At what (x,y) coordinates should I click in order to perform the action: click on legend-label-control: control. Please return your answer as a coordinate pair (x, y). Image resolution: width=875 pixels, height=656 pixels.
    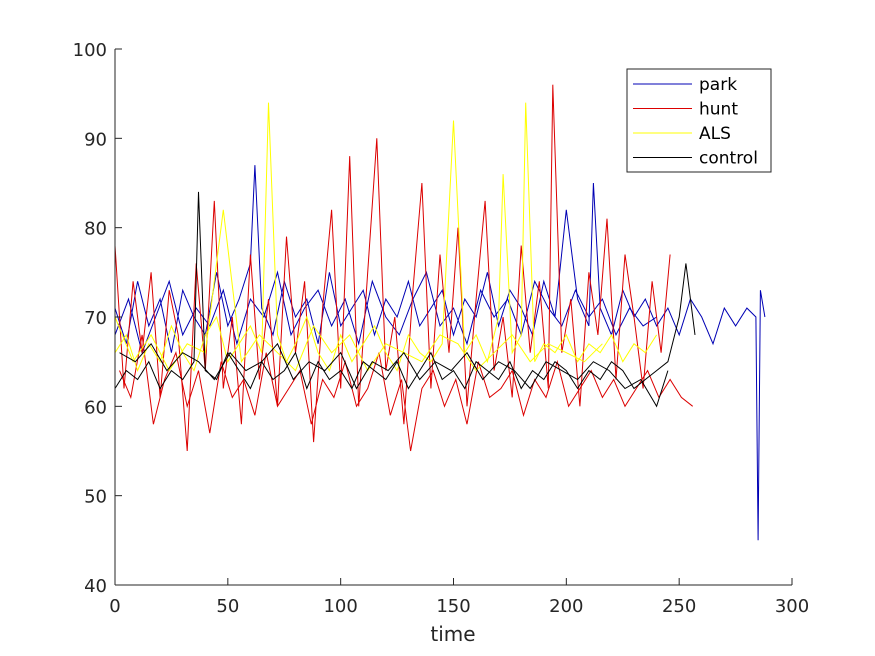
    Looking at the image, I should click on (728, 159).